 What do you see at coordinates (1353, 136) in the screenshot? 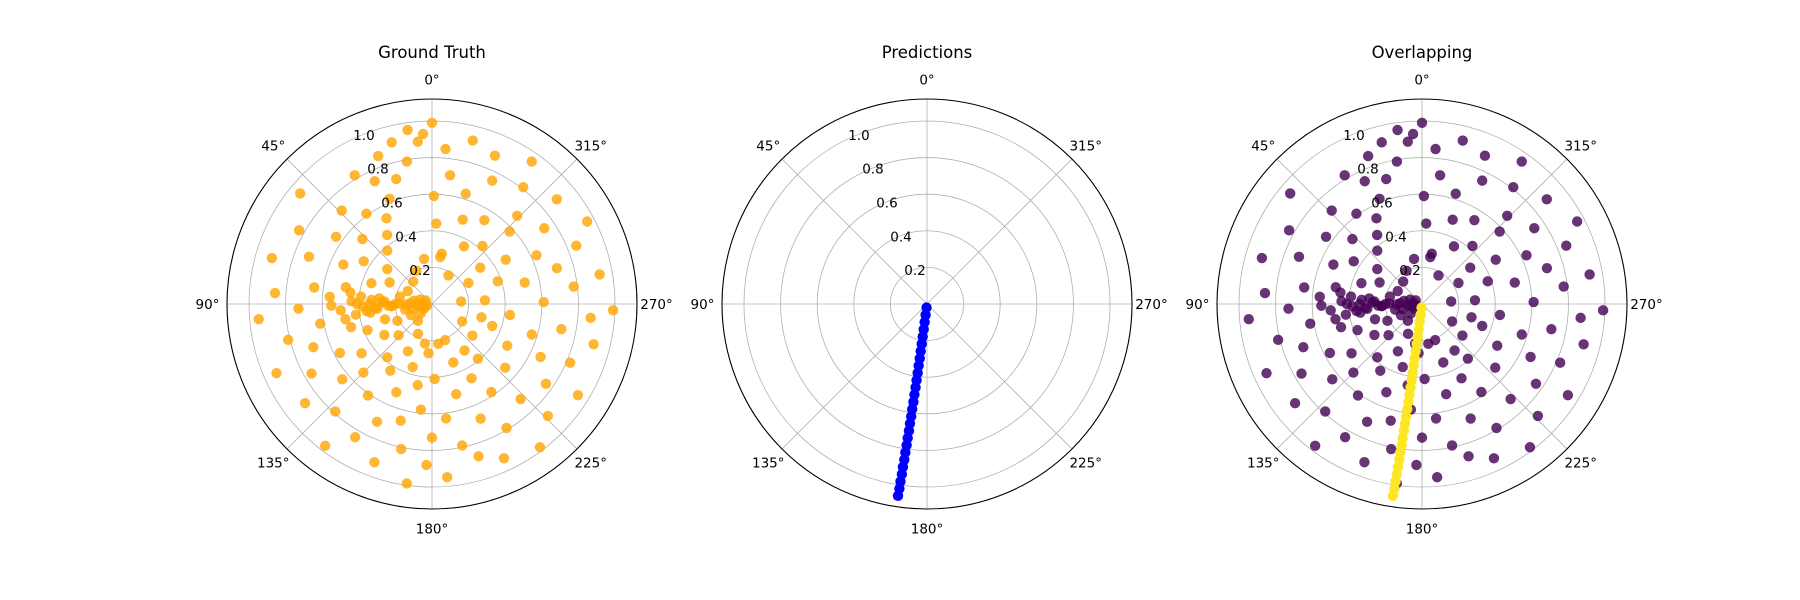
I see `radial-tick-label: 1.0` at bounding box center [1353, 136].